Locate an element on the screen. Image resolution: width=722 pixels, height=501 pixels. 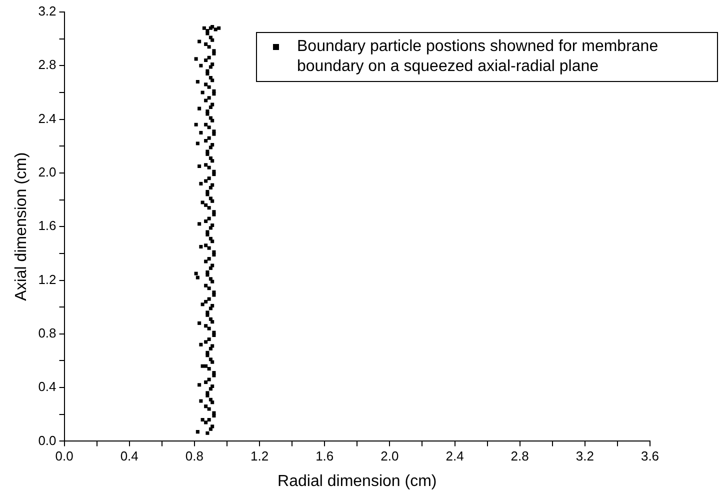
x-tick-label: 1.2 is located at coordinates (259, 456).